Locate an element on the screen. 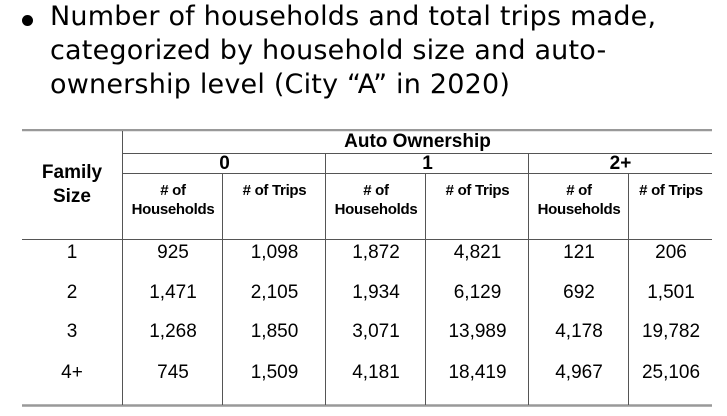 The height and width of the screenshot is (416, 727). table-cell: 1,471 is located at coordinates (173, 292).